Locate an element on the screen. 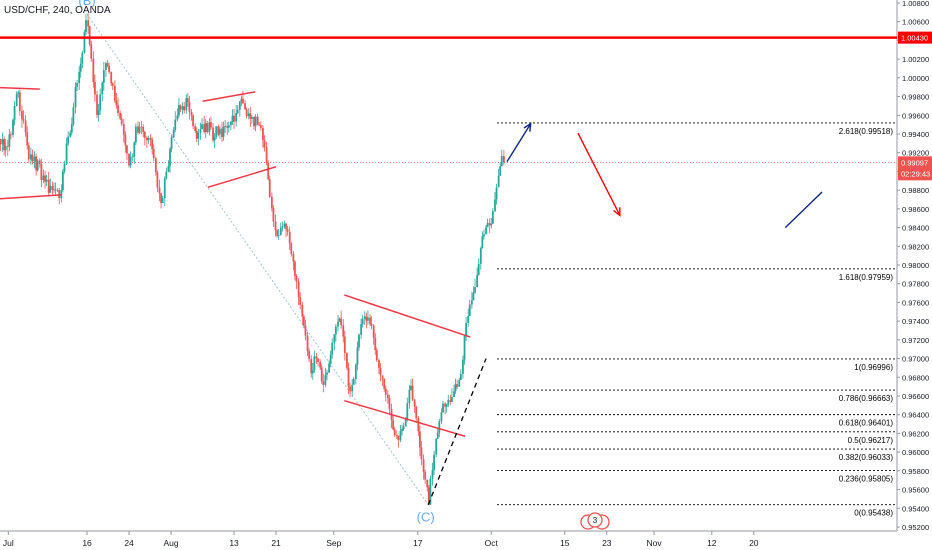 The width and height of the screenshot is (932, 550). time-axis: Jul 16 24 Aug 13 21 Sep 17 Oct 15 23 Nov 12 20 is located at coordinates (381, 539).